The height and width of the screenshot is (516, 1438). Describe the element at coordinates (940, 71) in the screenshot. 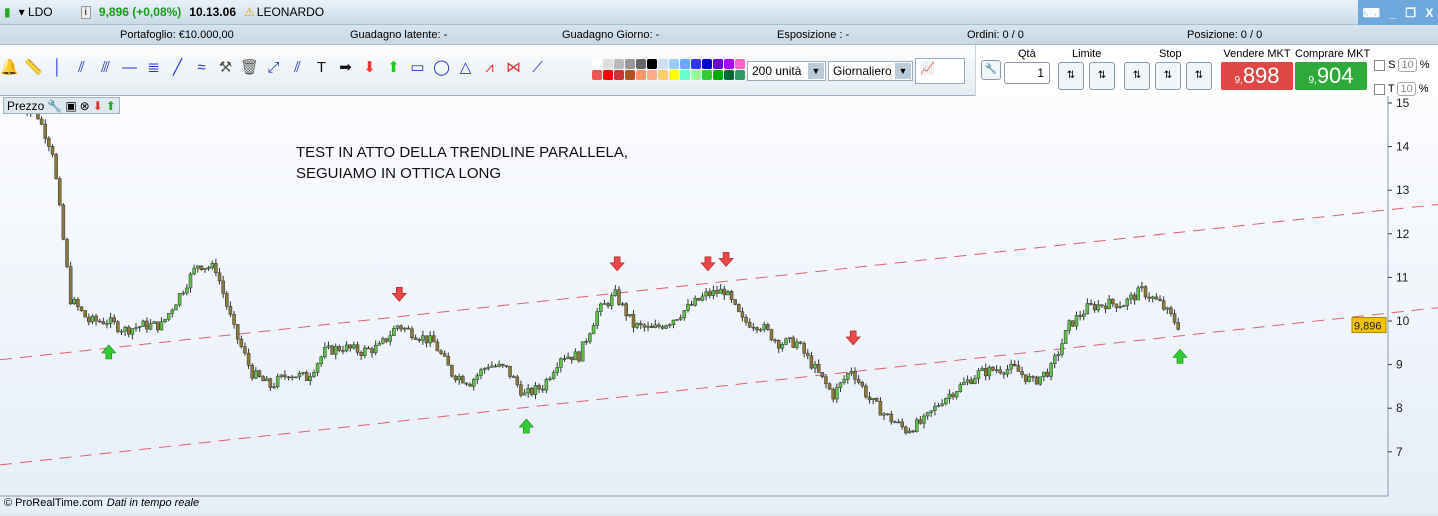

I see `indicators-button: 📈` at that location.